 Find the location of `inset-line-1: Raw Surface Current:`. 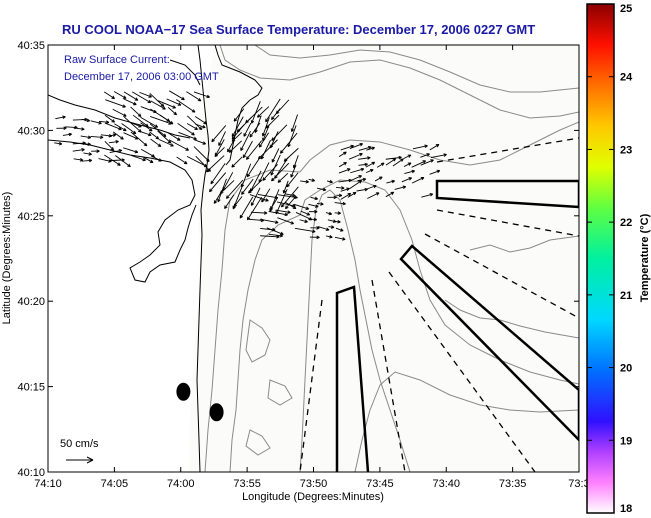

inset-line-1: Raw Surface Current: is located at coordinates (117, 60).